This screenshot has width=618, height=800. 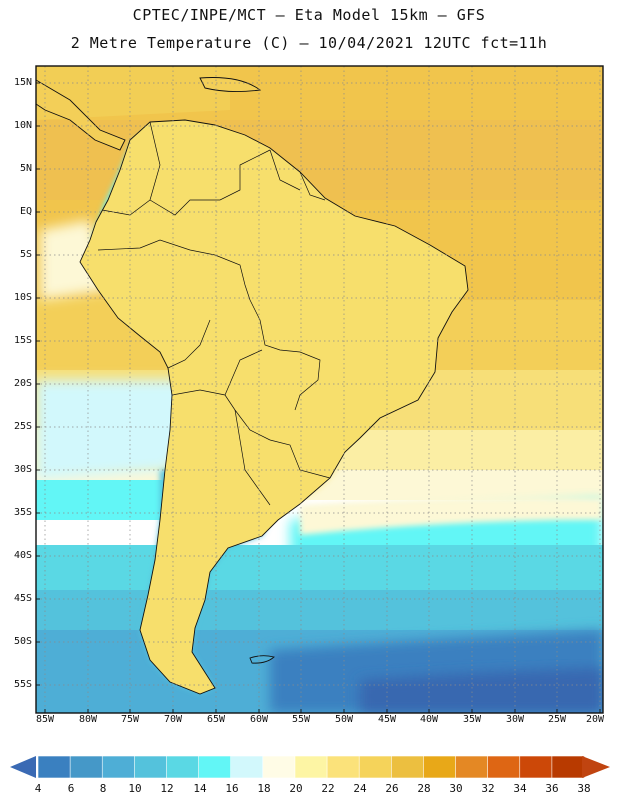 I want to click on lat-label: 50S, so click(x=22, y=641).